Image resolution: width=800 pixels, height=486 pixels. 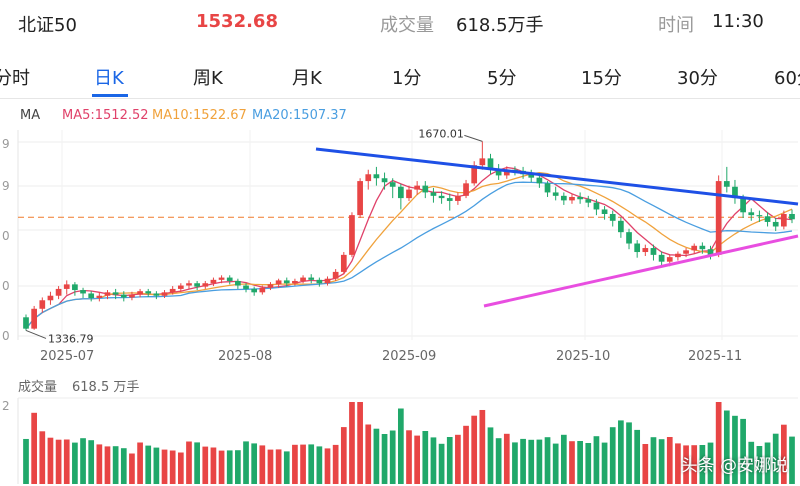 What do you see at coordinates (738, 21) in the screenshot?
I see `time-value: 11:30` at bounding box center [738, 21].